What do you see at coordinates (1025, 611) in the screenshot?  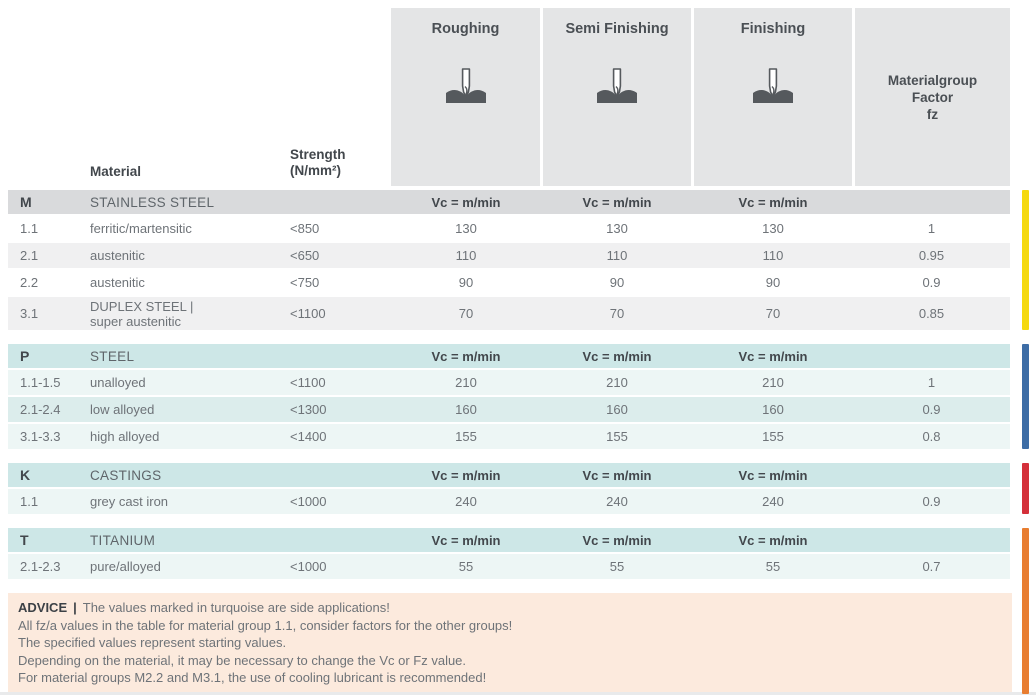 I see `section-color-bar-t` at bounding box center [1025, 611].